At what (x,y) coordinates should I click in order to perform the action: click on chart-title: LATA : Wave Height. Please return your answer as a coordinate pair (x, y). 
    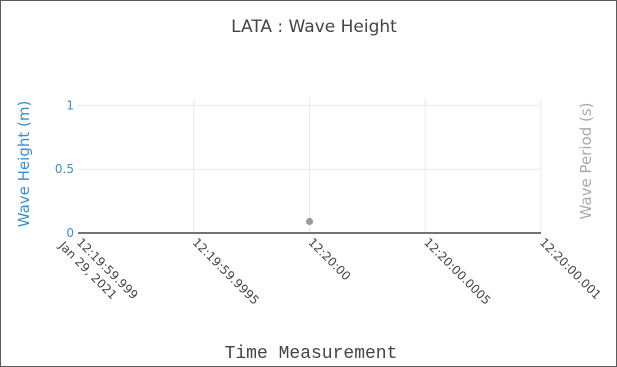
    Looking at the image, I should click on (314, 27).